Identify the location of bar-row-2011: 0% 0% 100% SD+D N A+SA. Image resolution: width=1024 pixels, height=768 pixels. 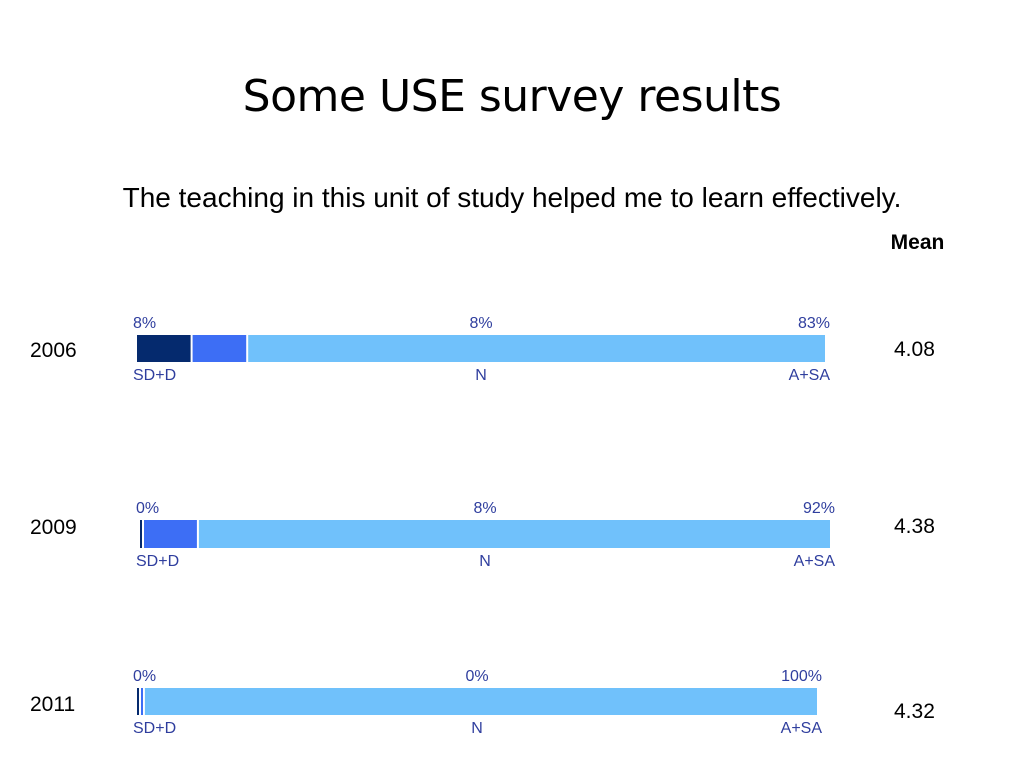
(477, 702).